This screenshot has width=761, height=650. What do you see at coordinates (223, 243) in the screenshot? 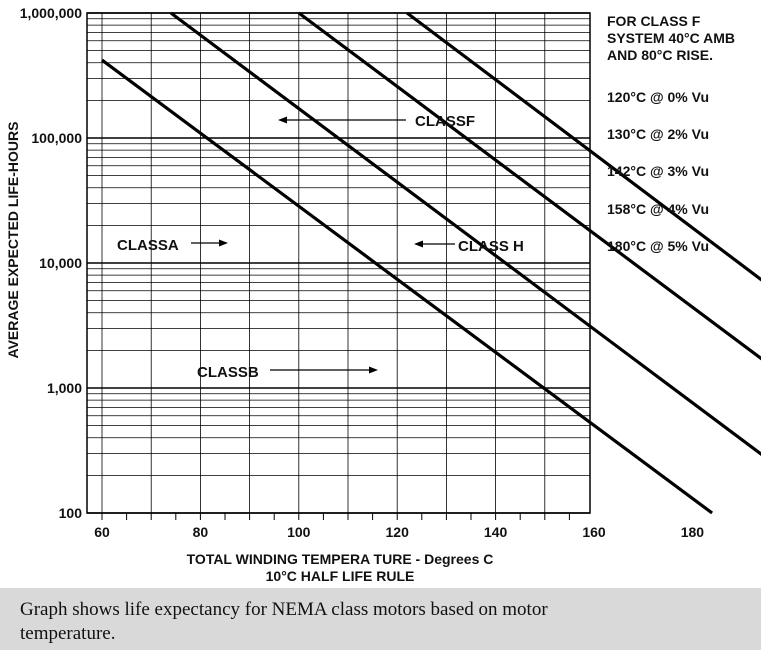
I see `class-a-arrowhead` at bounding box center [223, 243].